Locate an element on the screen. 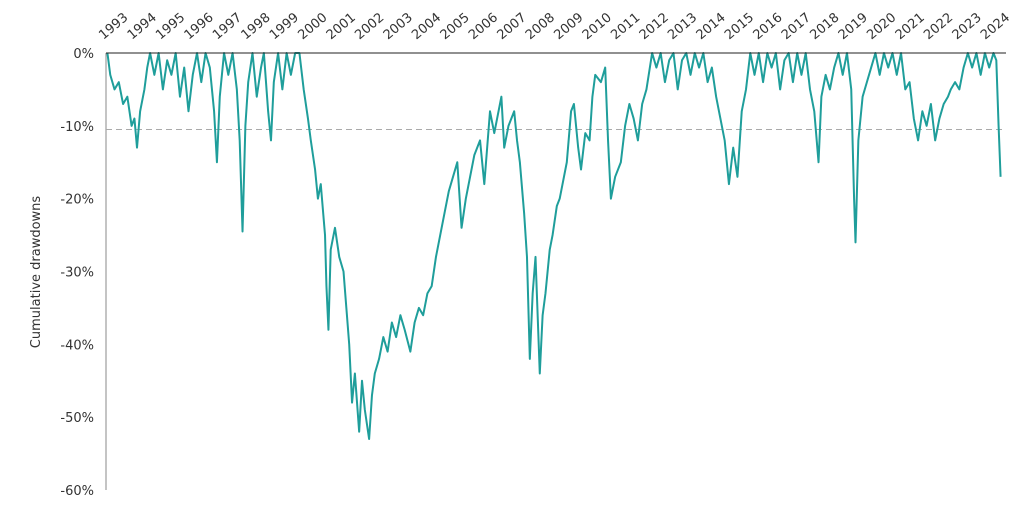 This screenshot has width=1033, height=532. x-tick-label: 2009 is located at coordinates (568, 26).